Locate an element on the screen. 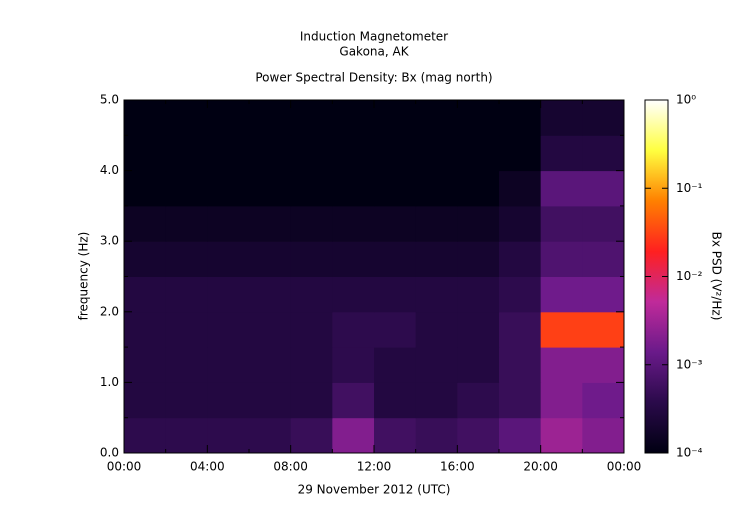  x-tick-label: 16:00 is located at coordinates (457, 467).